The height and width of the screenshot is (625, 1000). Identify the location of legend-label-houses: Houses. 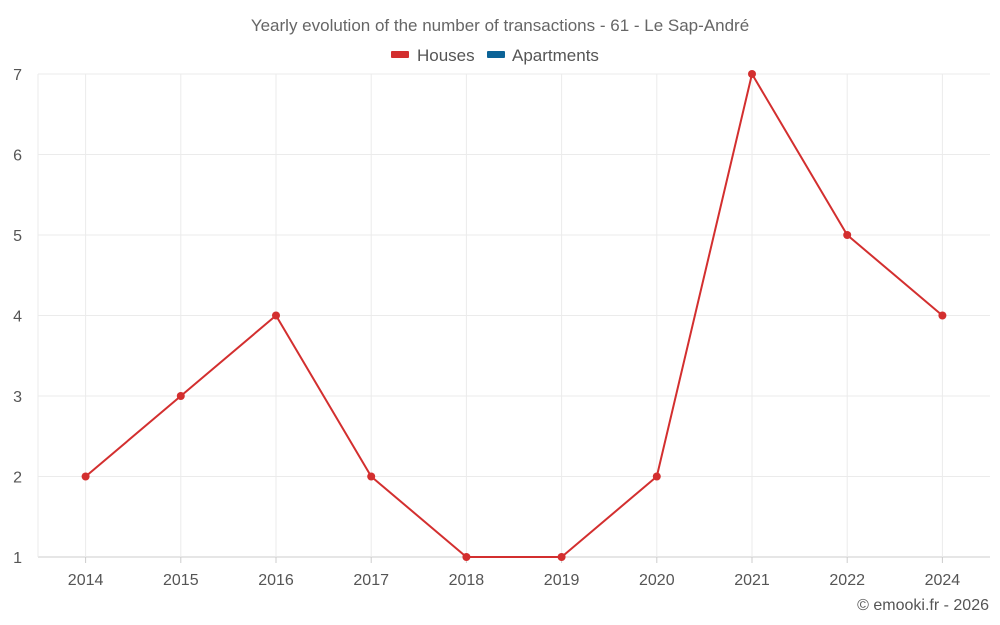
(446, 55).